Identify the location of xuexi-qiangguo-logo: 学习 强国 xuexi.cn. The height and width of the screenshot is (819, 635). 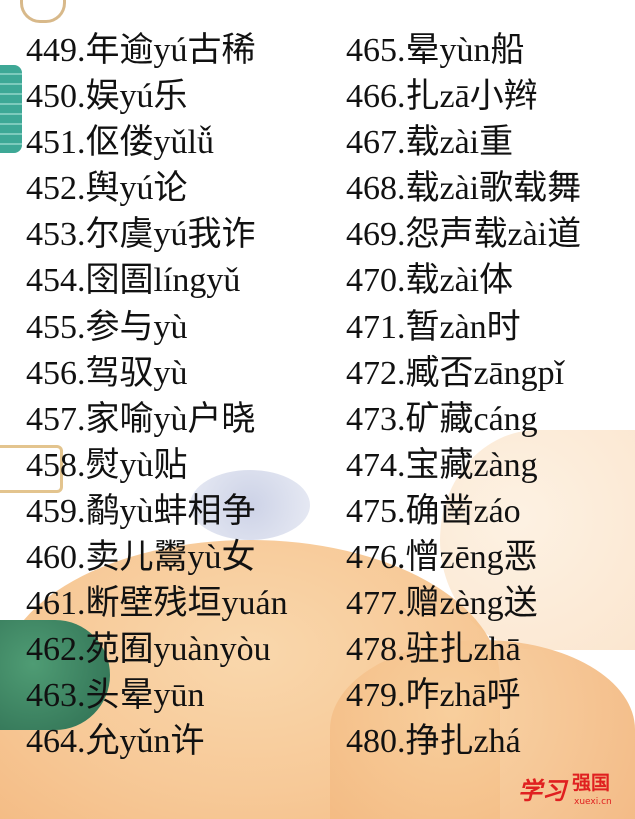
(575, 792).